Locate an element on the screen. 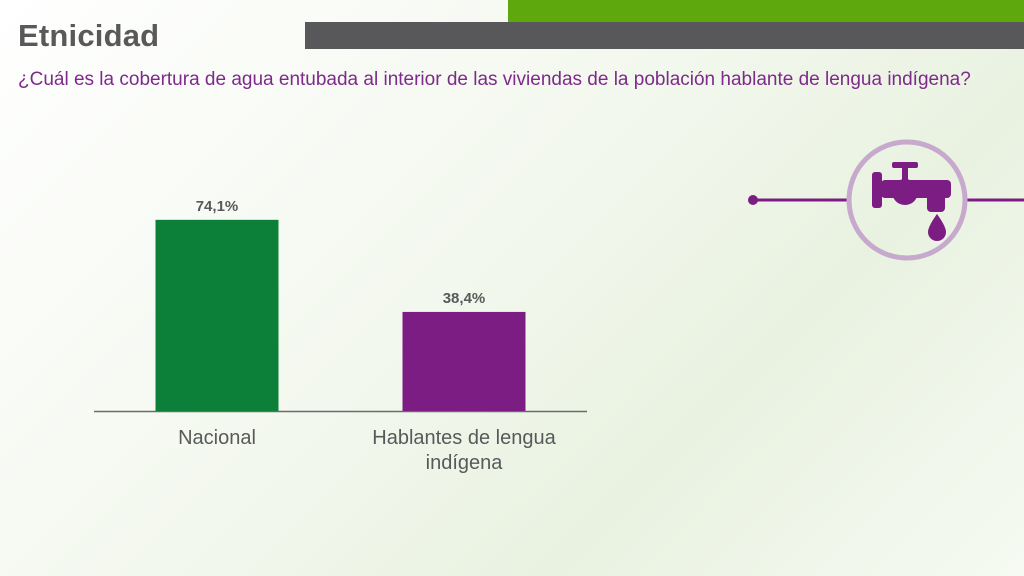  page-title: Etnicidad is located at coordinates (89, 35).